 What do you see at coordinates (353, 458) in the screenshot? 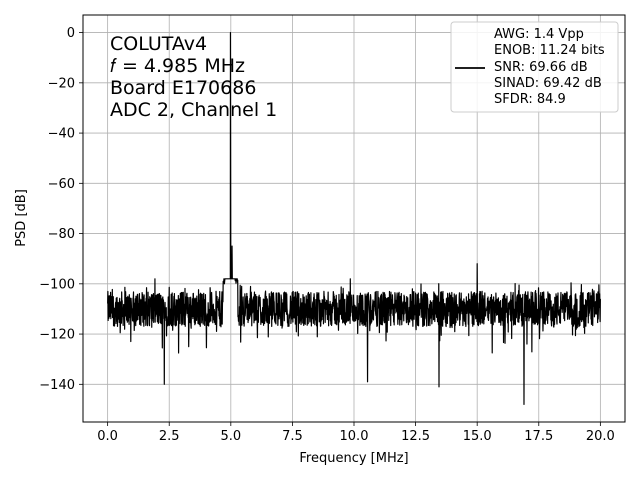
I see `x-axis-label: Frequency [MHz]` at bounding box center [353, 458].